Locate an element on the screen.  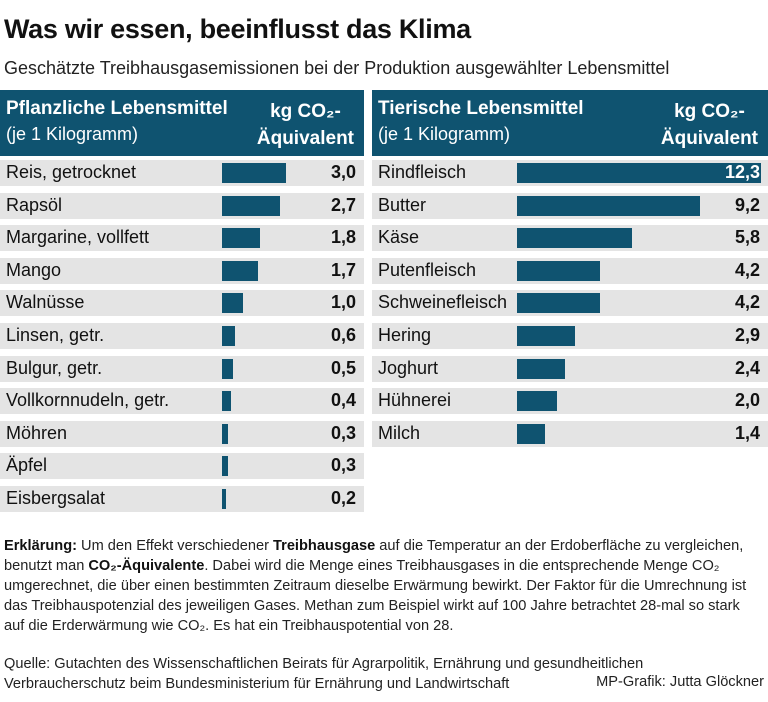
plant-category-label: Linsen, getr. is located at coordinates (55, 334).